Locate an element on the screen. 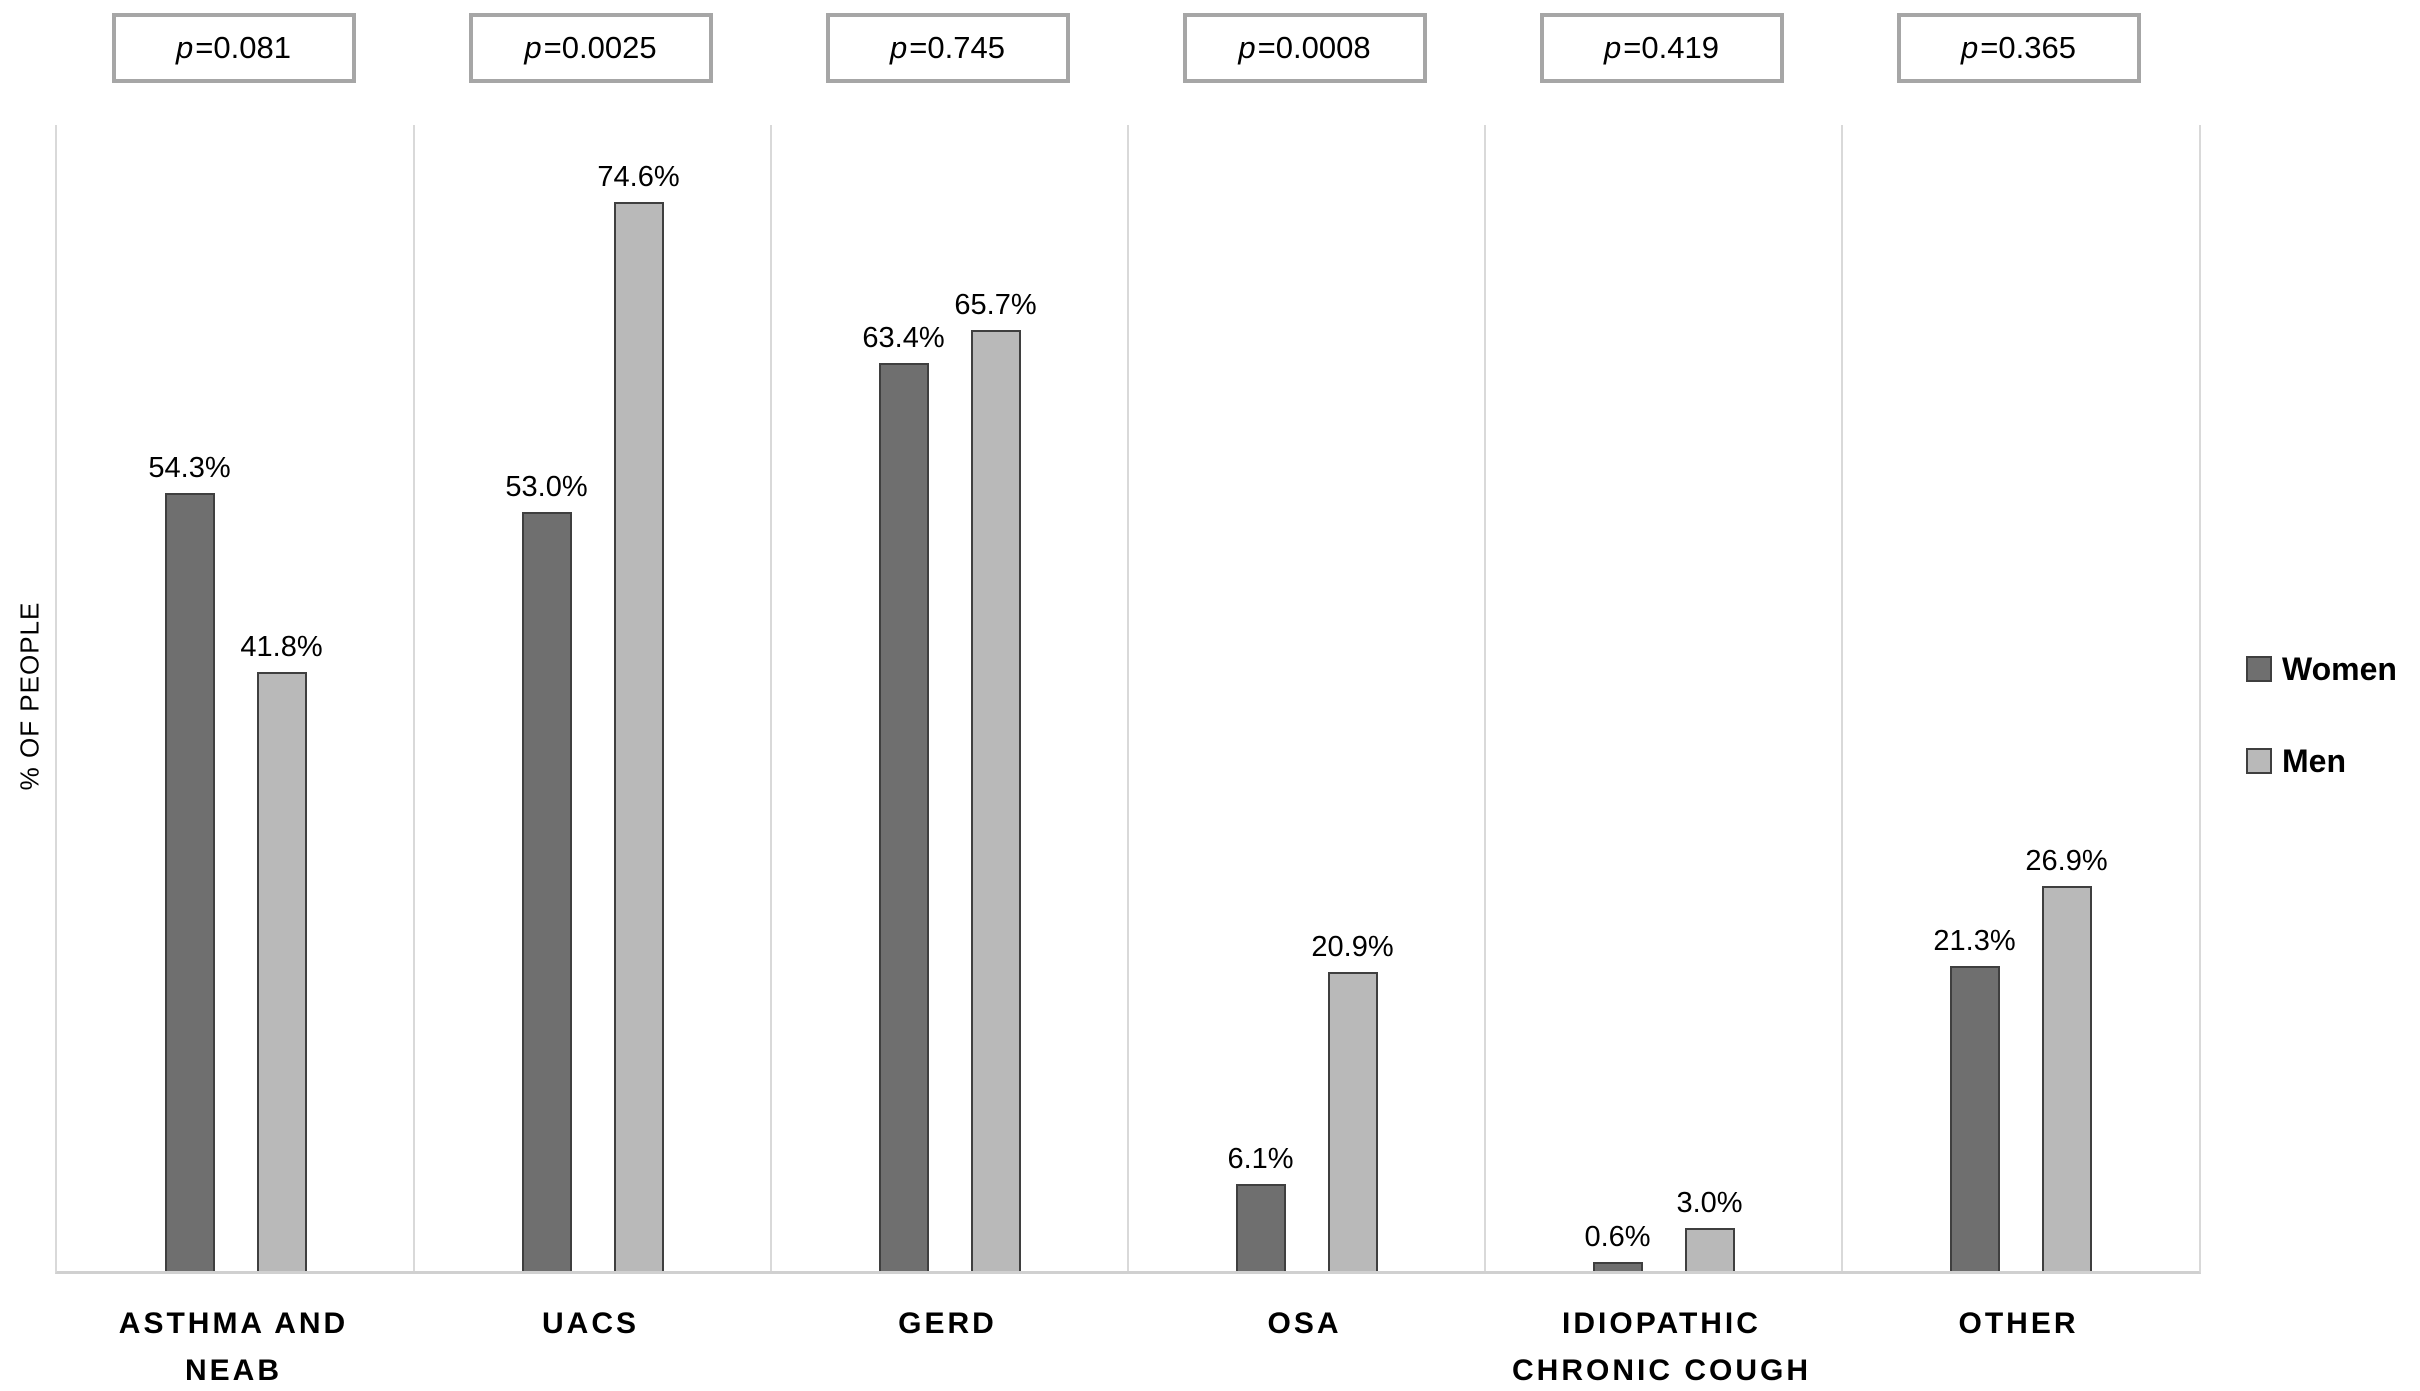 This screenshot has width=2420, height=1391. category-label: IDIOPATHIC CHRONIC COUGH is located at coordinates (1661, 1347).